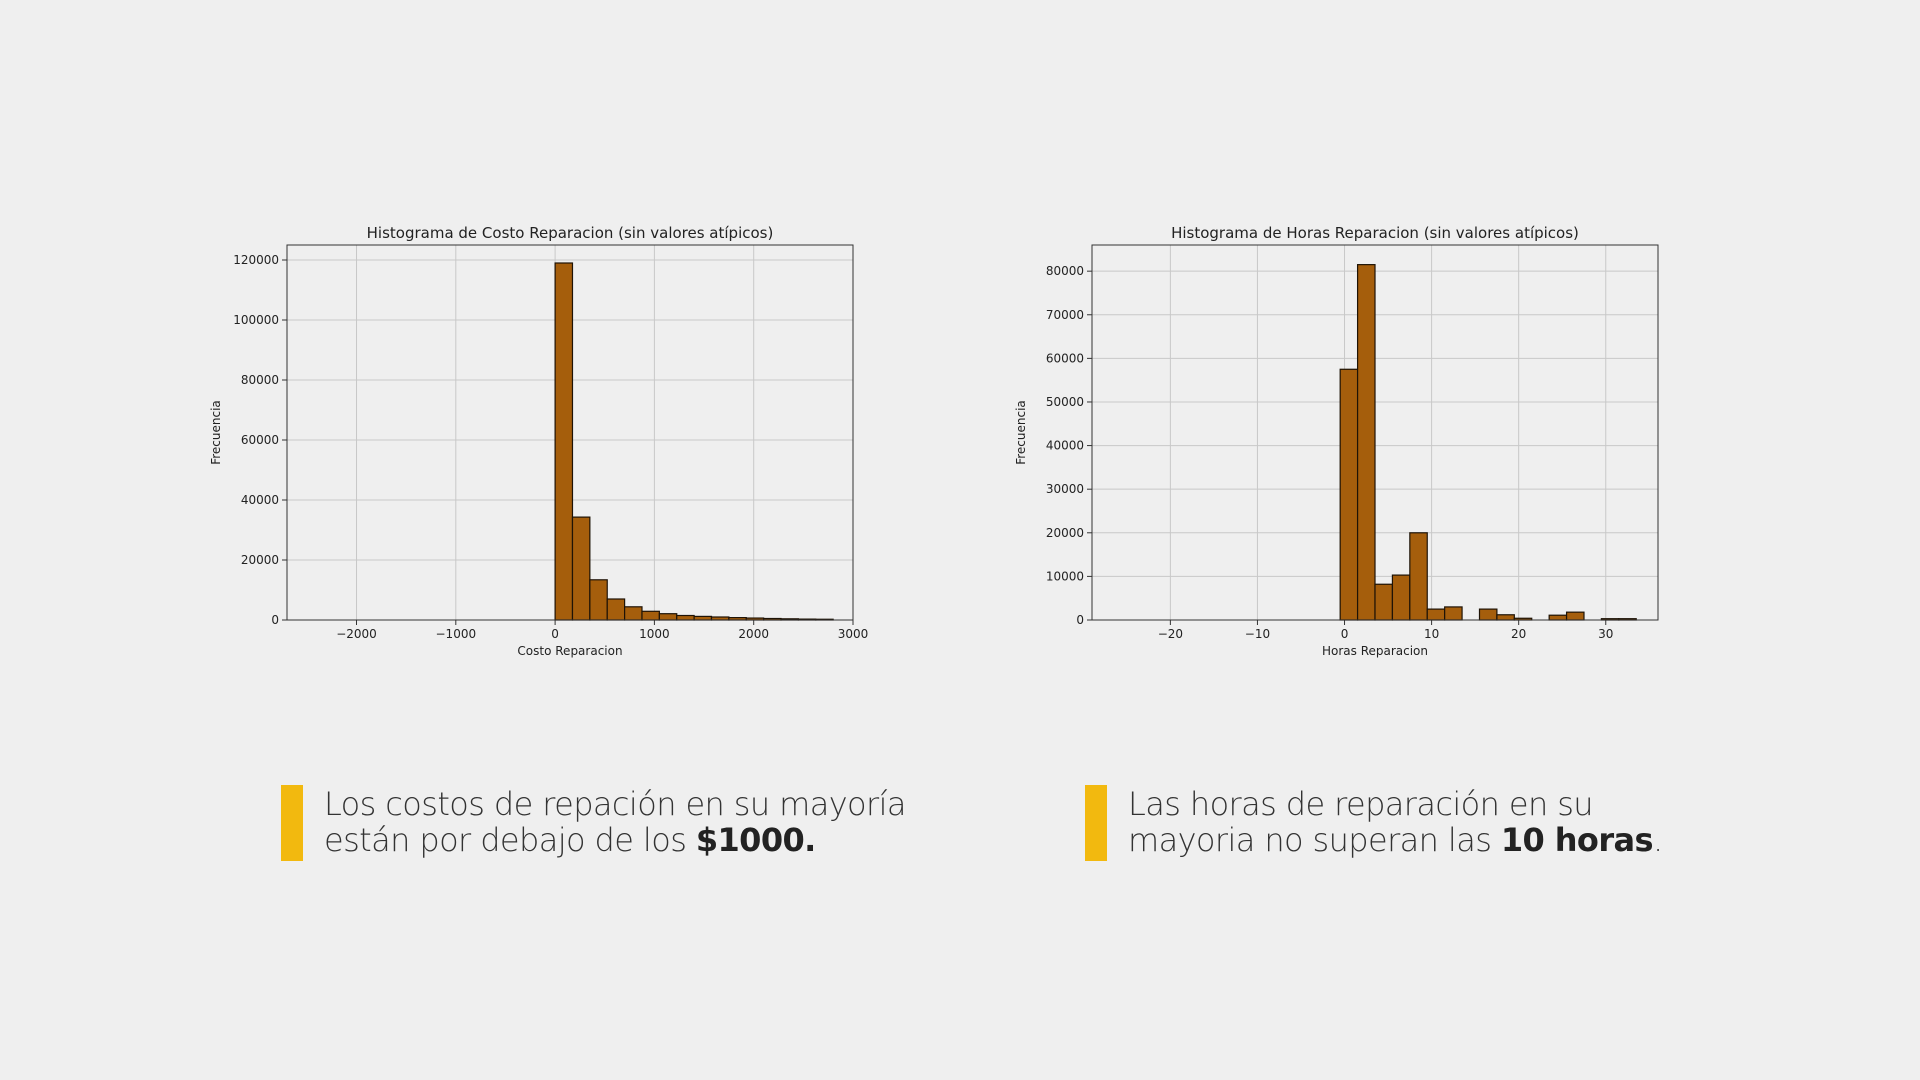 Image resolution: width=1920 pixels, height=1080 pixels. What do you see at coordinates (256, 320) in the screenshot?
I see `y-tick-label: 100000` at bounding box center [256, 320].